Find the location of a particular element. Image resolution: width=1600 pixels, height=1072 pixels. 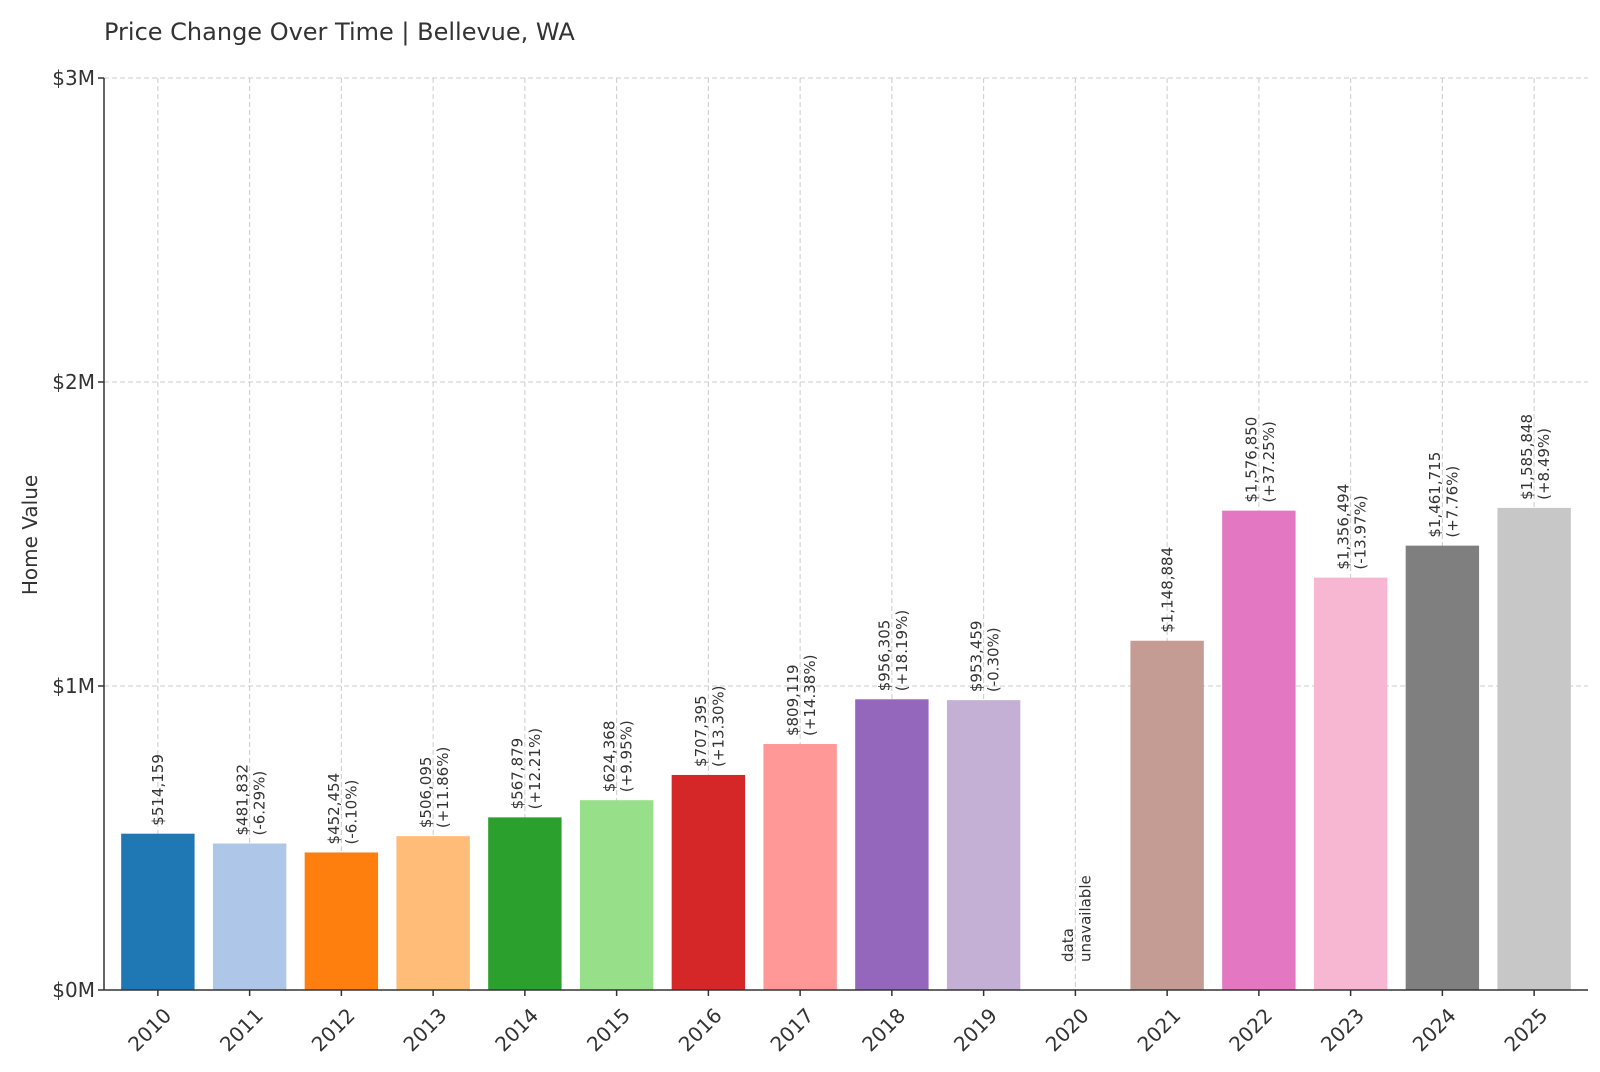

bar-value-label: $1,461,715(+7.76%) is located at coordinates (1443, 495).